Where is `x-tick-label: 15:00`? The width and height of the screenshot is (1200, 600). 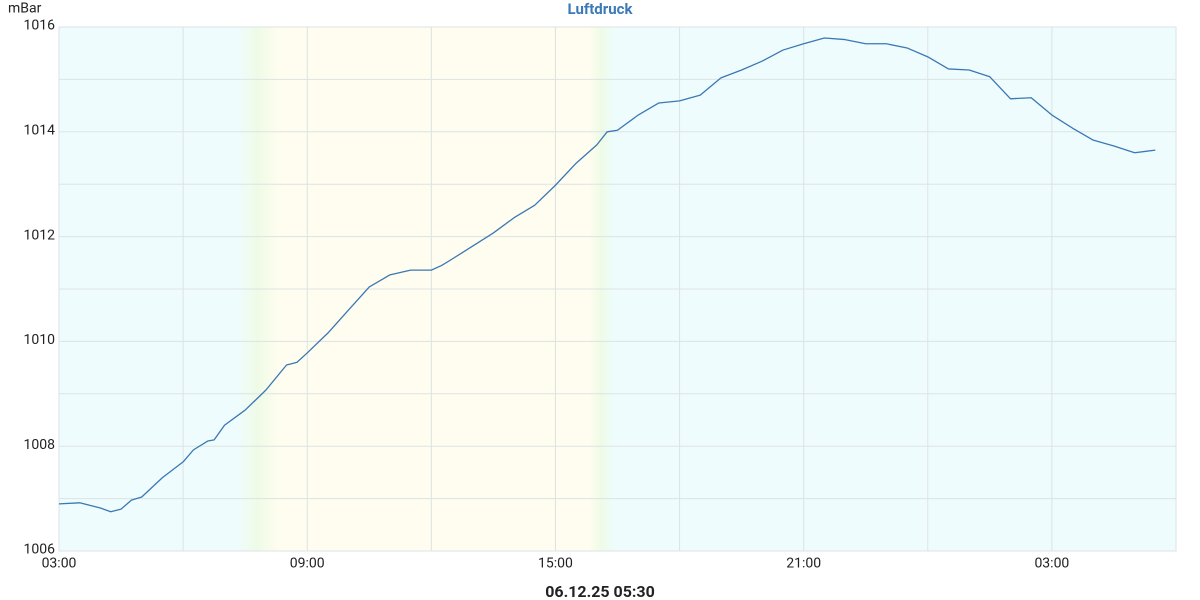
x-tick-label: 15:00 is located at coordinates (555, 564).